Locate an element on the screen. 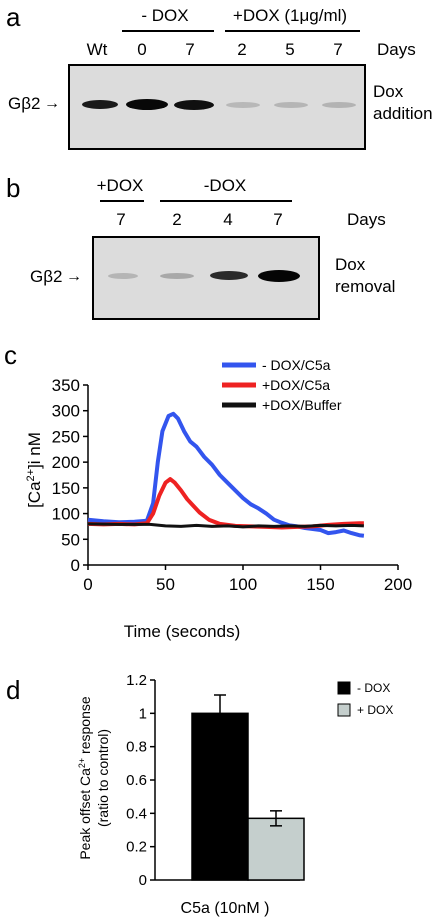 The height and width of the screenshot is (920, 440). panel-d-ylabel-line2: (ratio to control) is located at coordinates (103, 778).